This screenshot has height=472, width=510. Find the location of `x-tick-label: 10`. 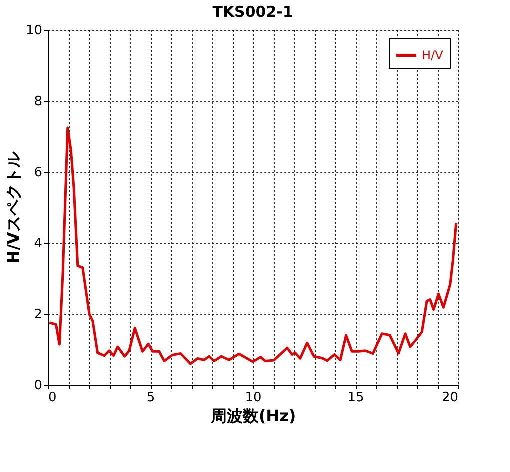

x-tick-label: 10 is located at coordinates (253, 398).